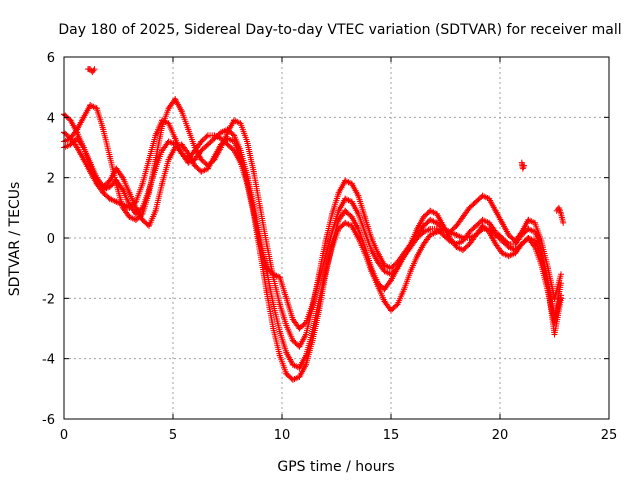 The image size is (640, 480). Describe the element at coordinates (64, 435) in the screenshot. I see `x-tick-label: 0` at that location.